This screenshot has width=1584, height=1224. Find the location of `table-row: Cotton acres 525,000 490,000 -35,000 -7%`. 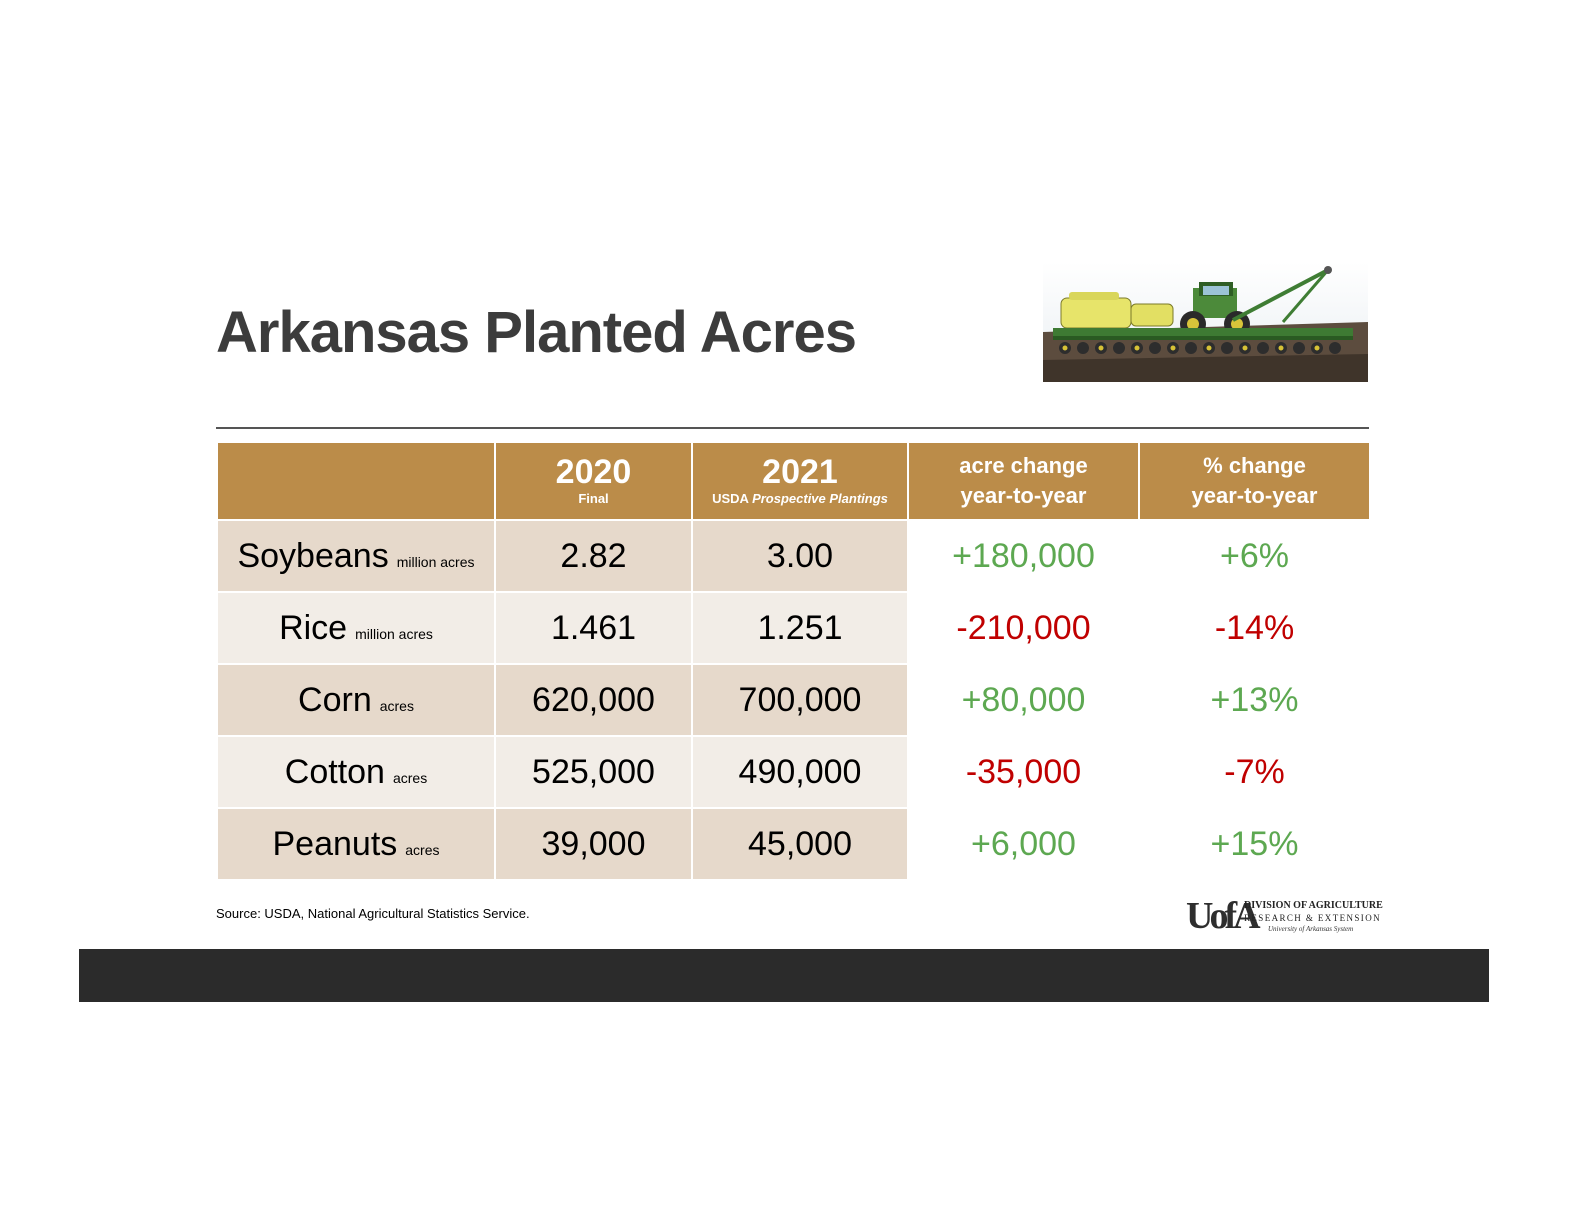

table-row: Cotton acres 525,000 490,000 -35,000 -7% is located at coordinates (793, 772).